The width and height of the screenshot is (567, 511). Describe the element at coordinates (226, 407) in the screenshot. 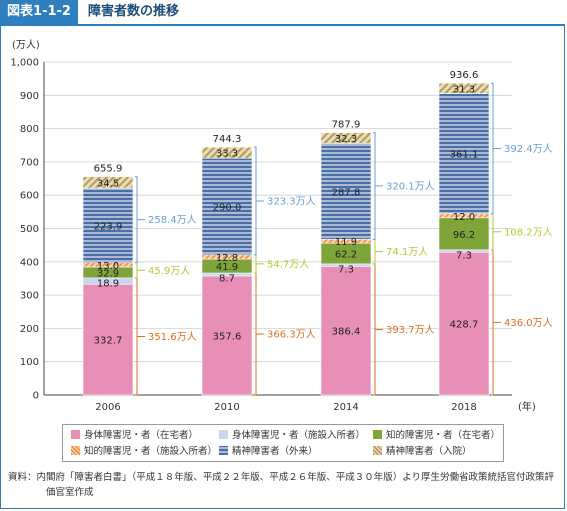

I see `x-tick-label: 2010` at that location.